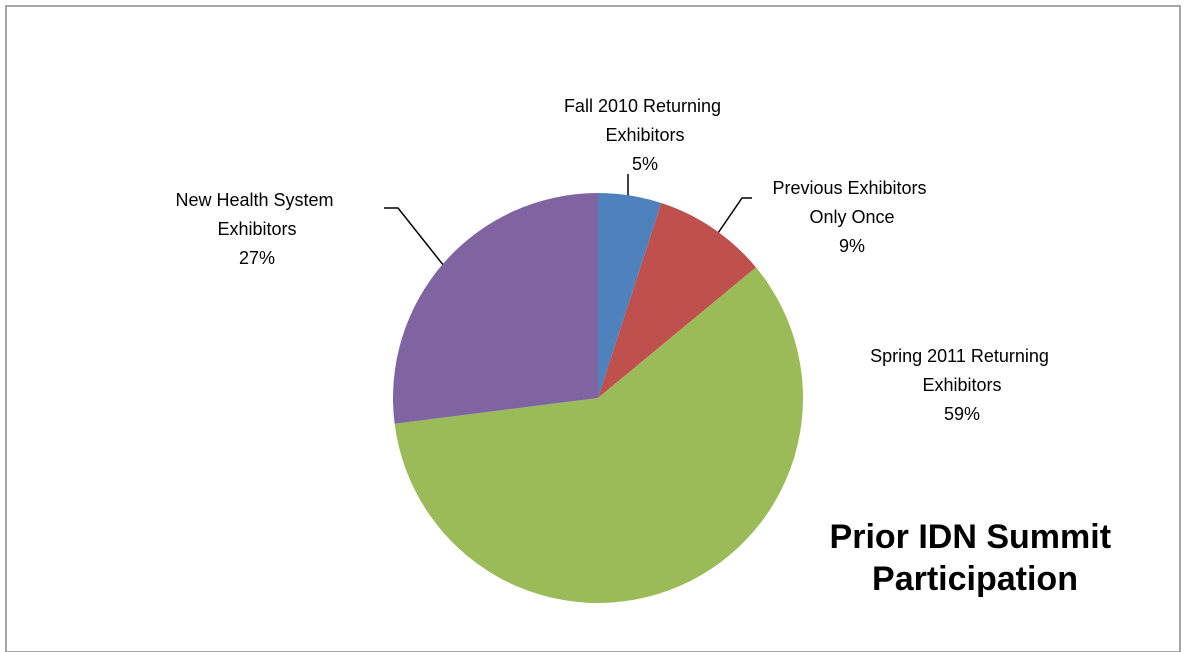 The height and width of the screenshot is (652, 1185). I want to click on category-label: Spring 2011 Returning Exhibitors, so click(962, 370).